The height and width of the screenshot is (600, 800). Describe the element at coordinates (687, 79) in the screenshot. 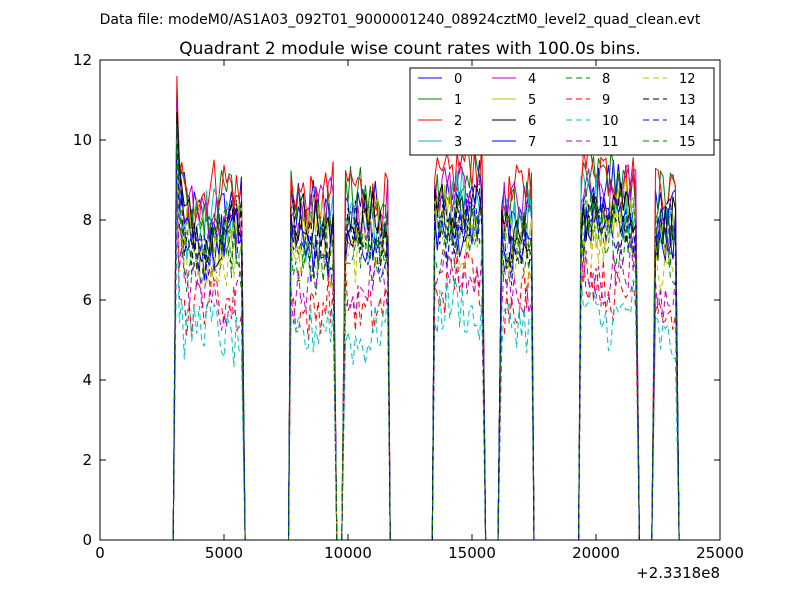

I see `legend-label-12: 12` at that location.